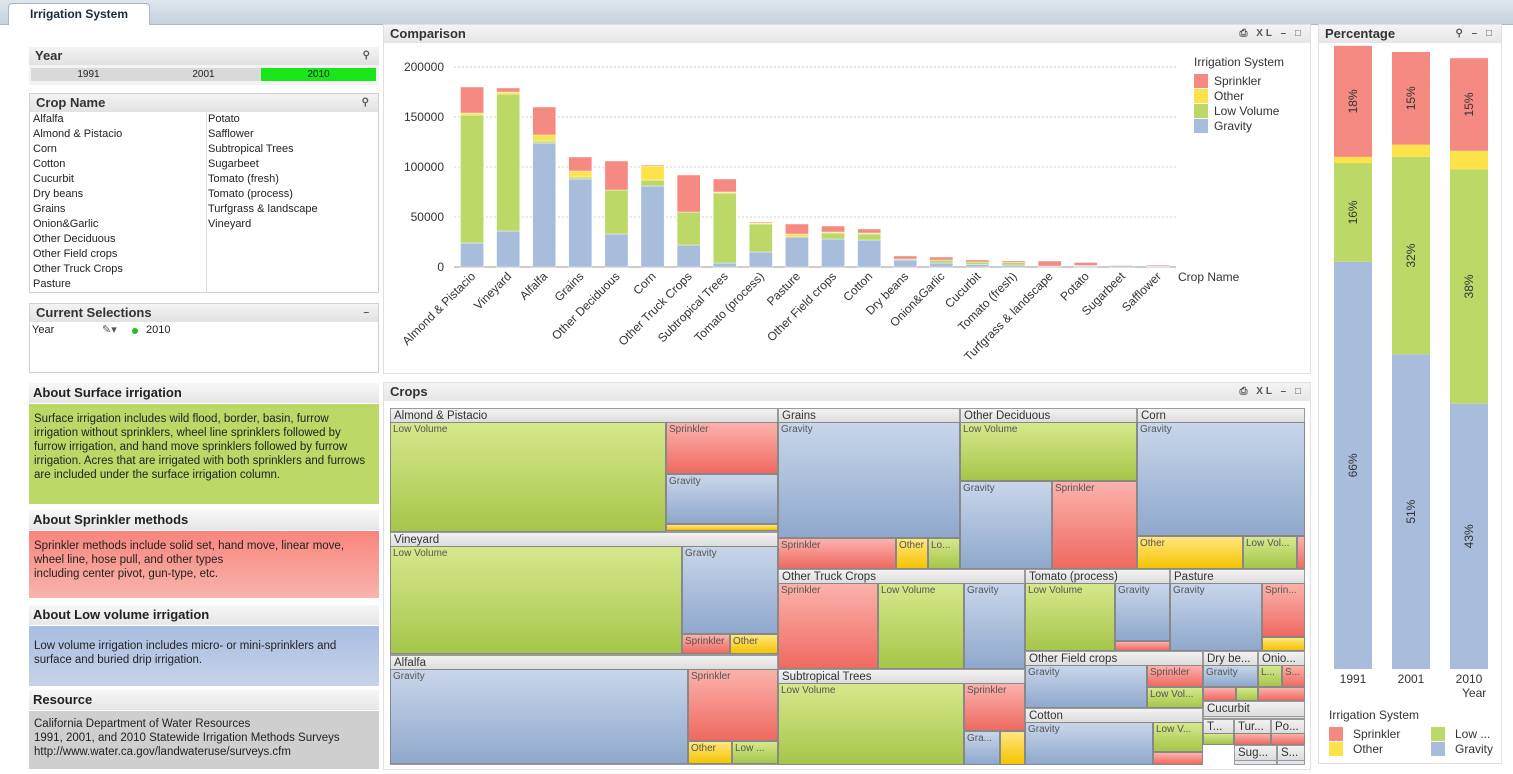  I want to click on search-icon: ⚲, so click(366, 102).